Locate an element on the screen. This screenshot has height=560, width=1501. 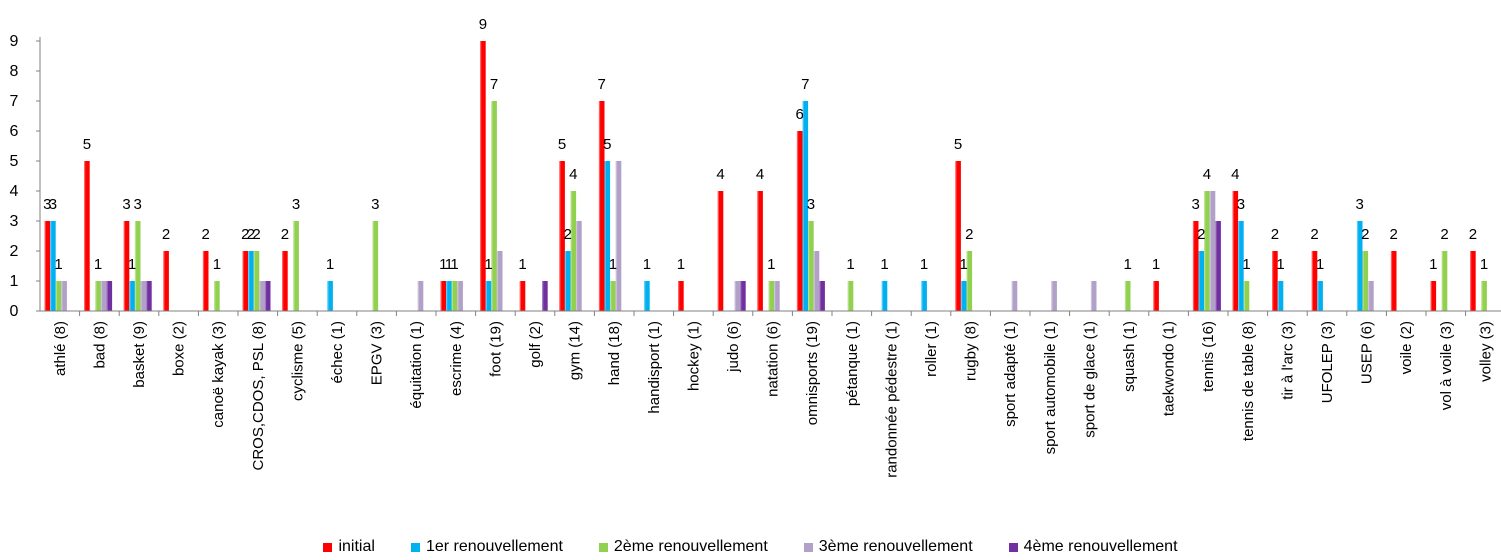
x-tick-label: canoë kayak (3) is located at coordinates (218, 374).